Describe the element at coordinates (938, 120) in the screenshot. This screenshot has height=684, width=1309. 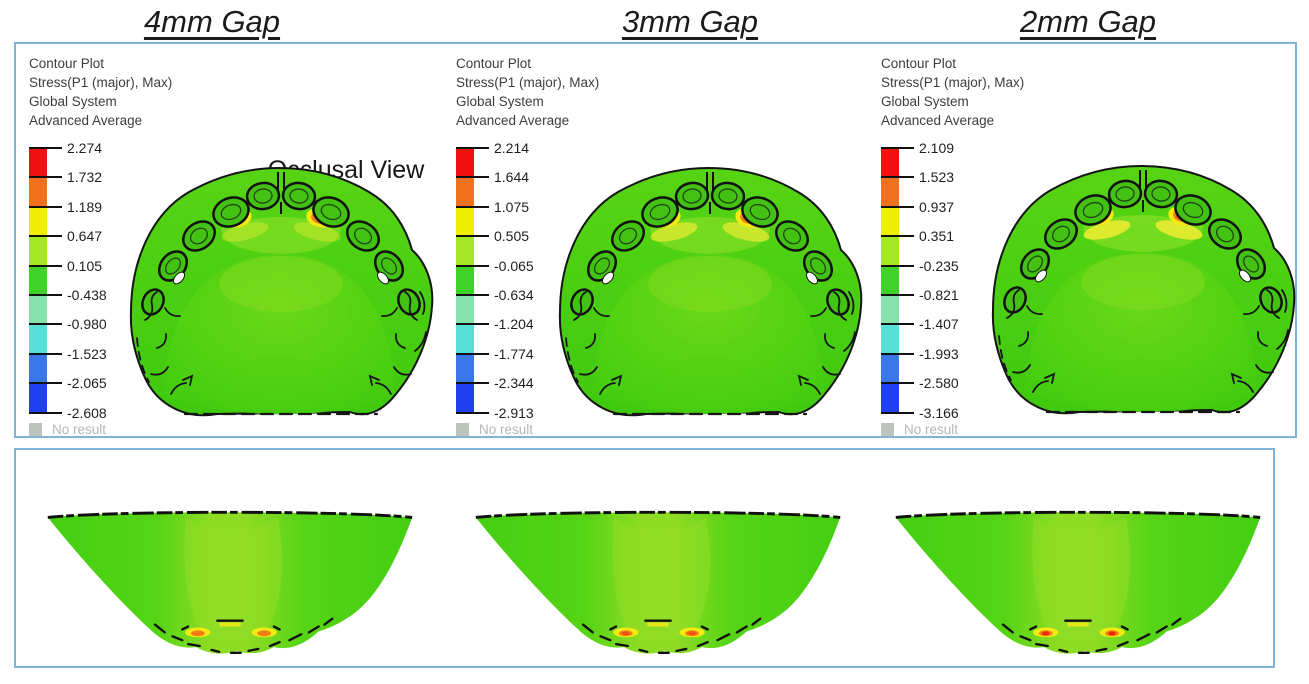
I see `legend-header-line: Advanced Average` at that location.